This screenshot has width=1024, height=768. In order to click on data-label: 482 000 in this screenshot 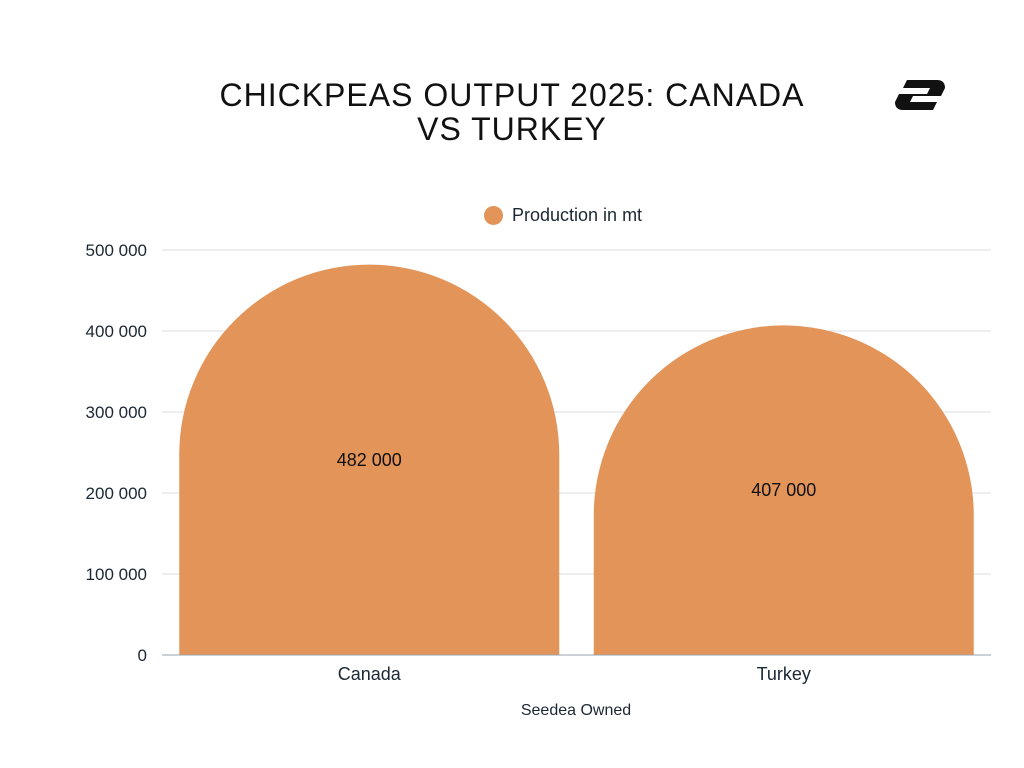, I will do `click(369, 460)`.